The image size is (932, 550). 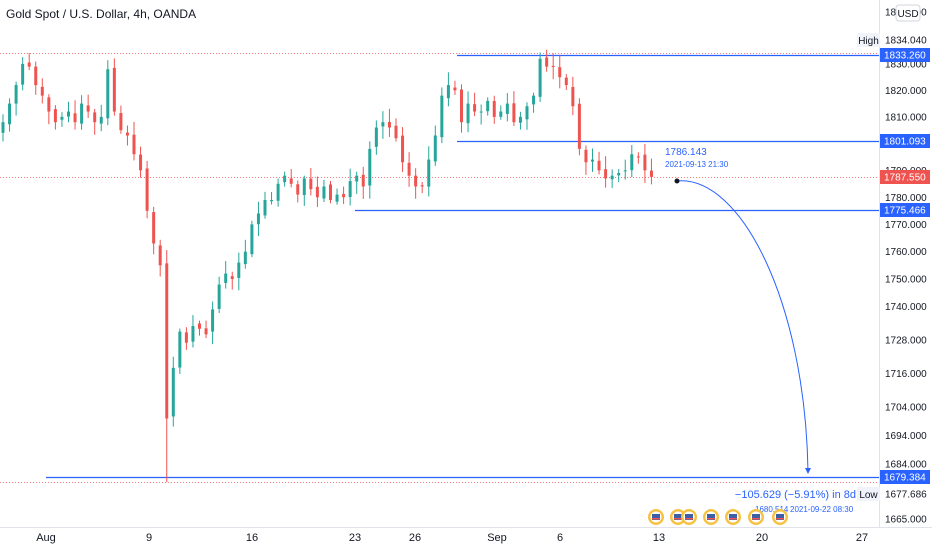 I want to click on projection-end-time: 2021-09-22 08:30, so click(x=822, y=509).